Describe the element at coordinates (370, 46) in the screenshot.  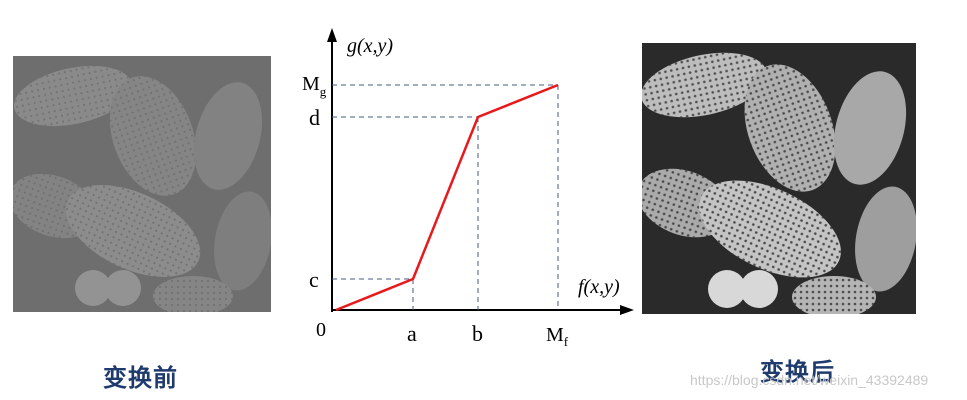
I see `y-axis-label: g(x,y)` at that location.